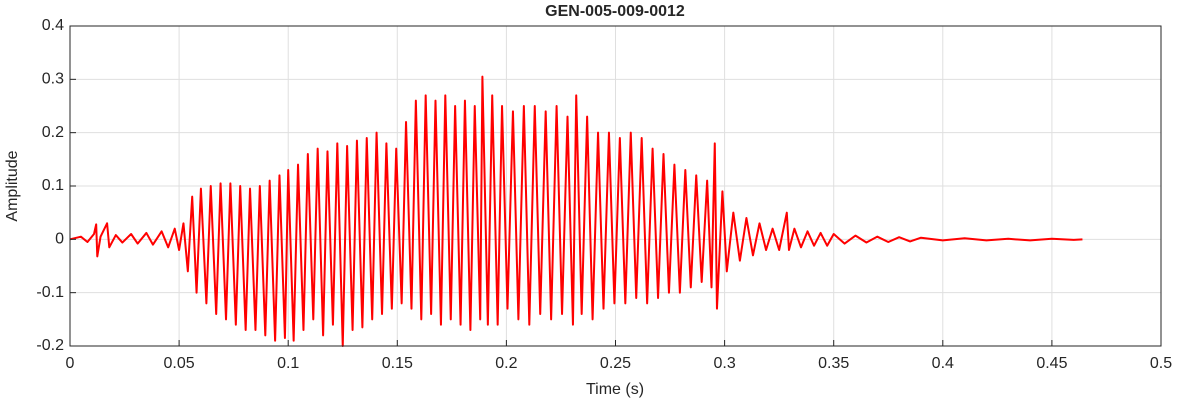  Describe the element at coordinates (70, 363) in the screenshot. I see `x-tick-label: 0` at that location.